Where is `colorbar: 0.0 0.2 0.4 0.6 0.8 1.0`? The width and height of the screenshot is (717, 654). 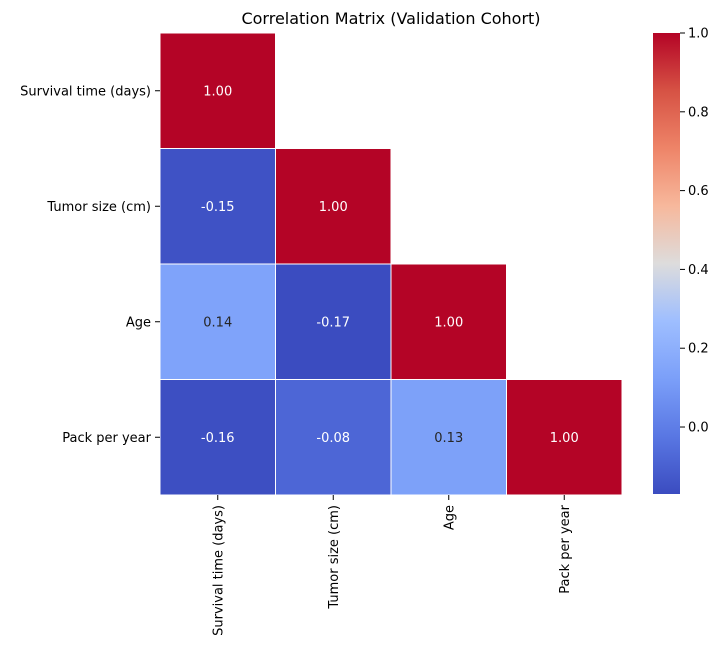 colorbar: 0.0 0.2 0.4 0.6 0.8 1.0 is located at coordinates (681, 260).